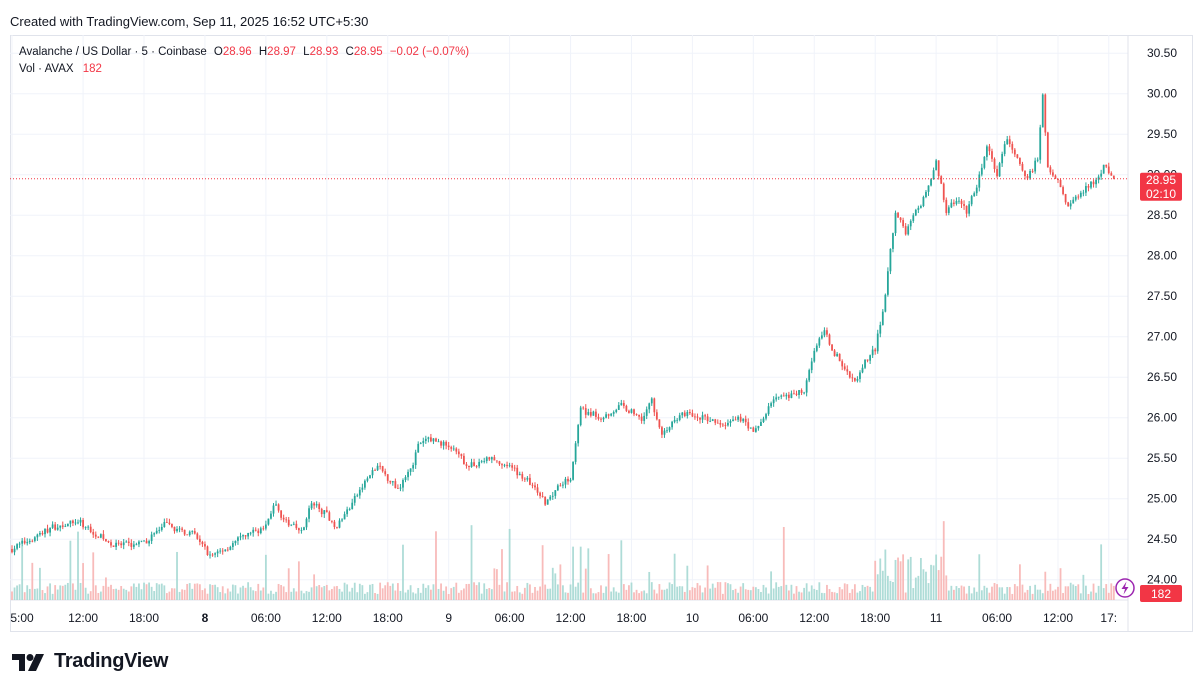 The image size is (1200, 700). I want to click on time-tick-label: 06:00, so click(266, 618).